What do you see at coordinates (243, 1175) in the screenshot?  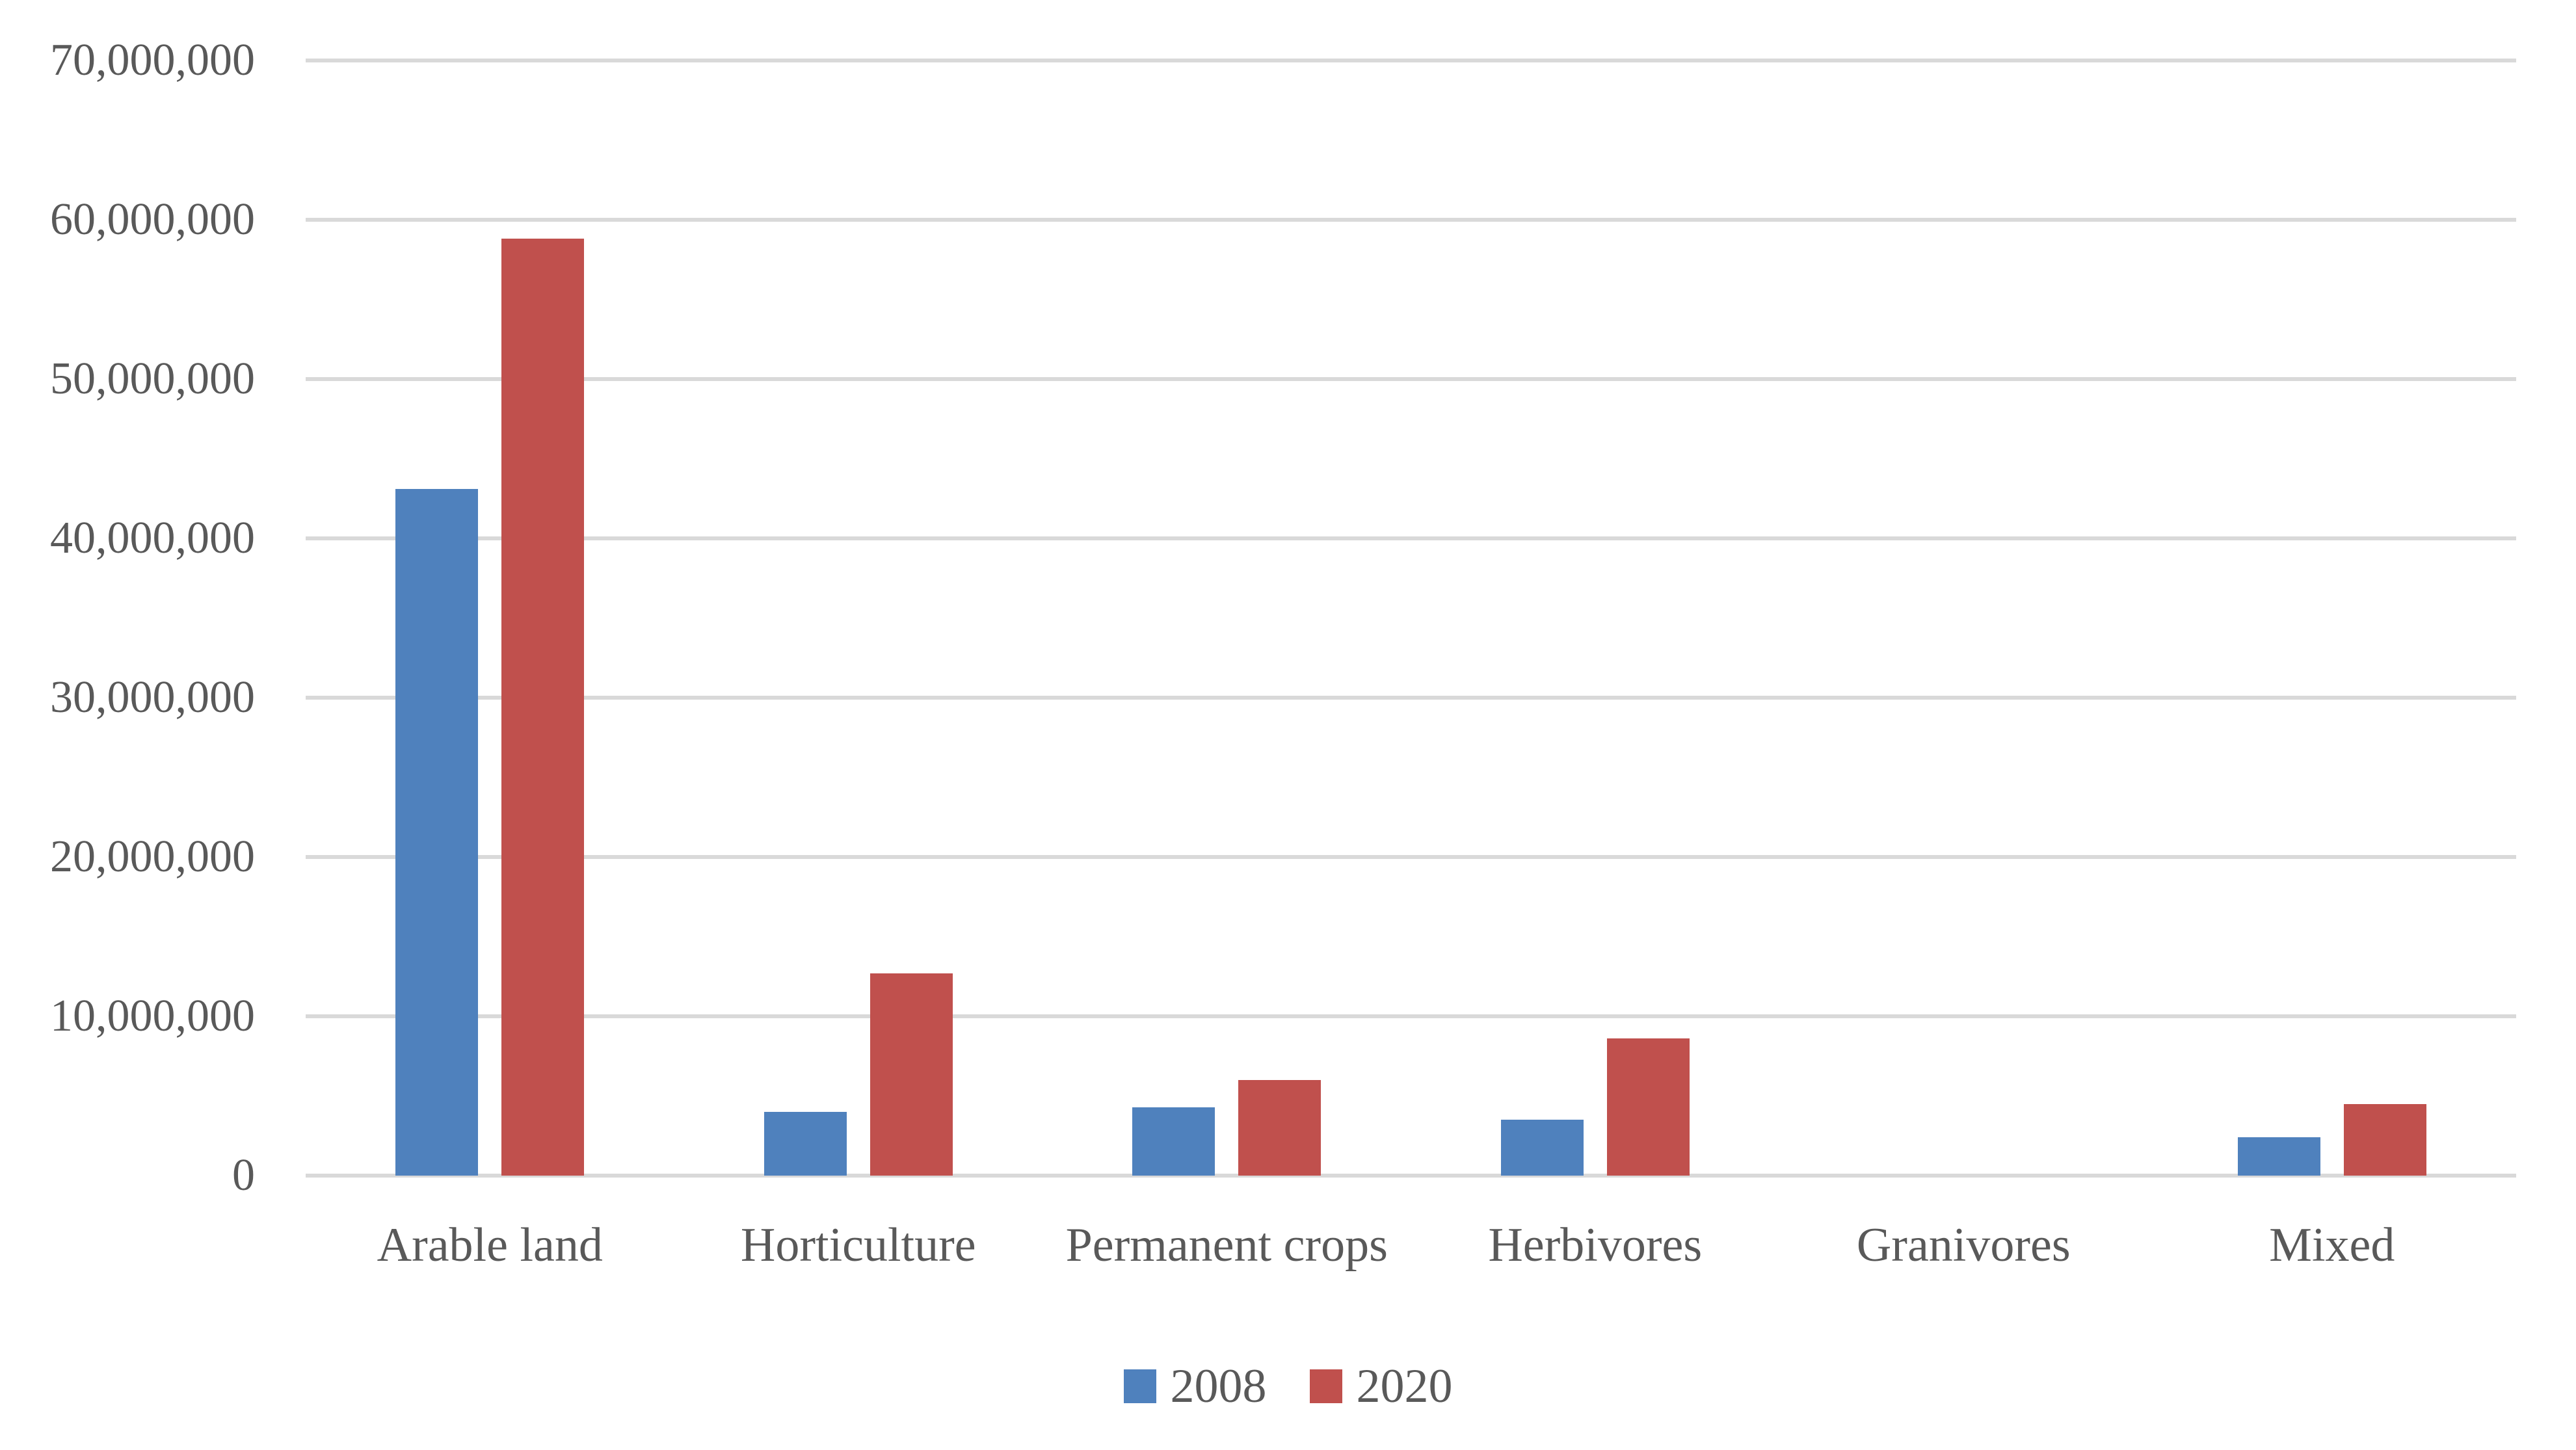 I see `y-axis-tick-label: 0` at bounding box center [243, 1175].